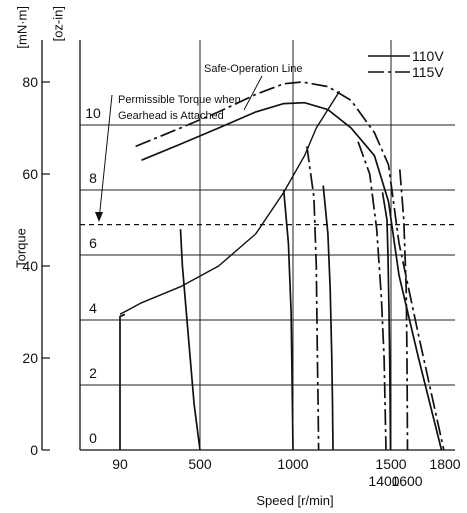 This screenshot has height=513, width=467. Describe the element at coordinates (200, 464) in the screenshot. I see `x-tick-label: 500` at that location.